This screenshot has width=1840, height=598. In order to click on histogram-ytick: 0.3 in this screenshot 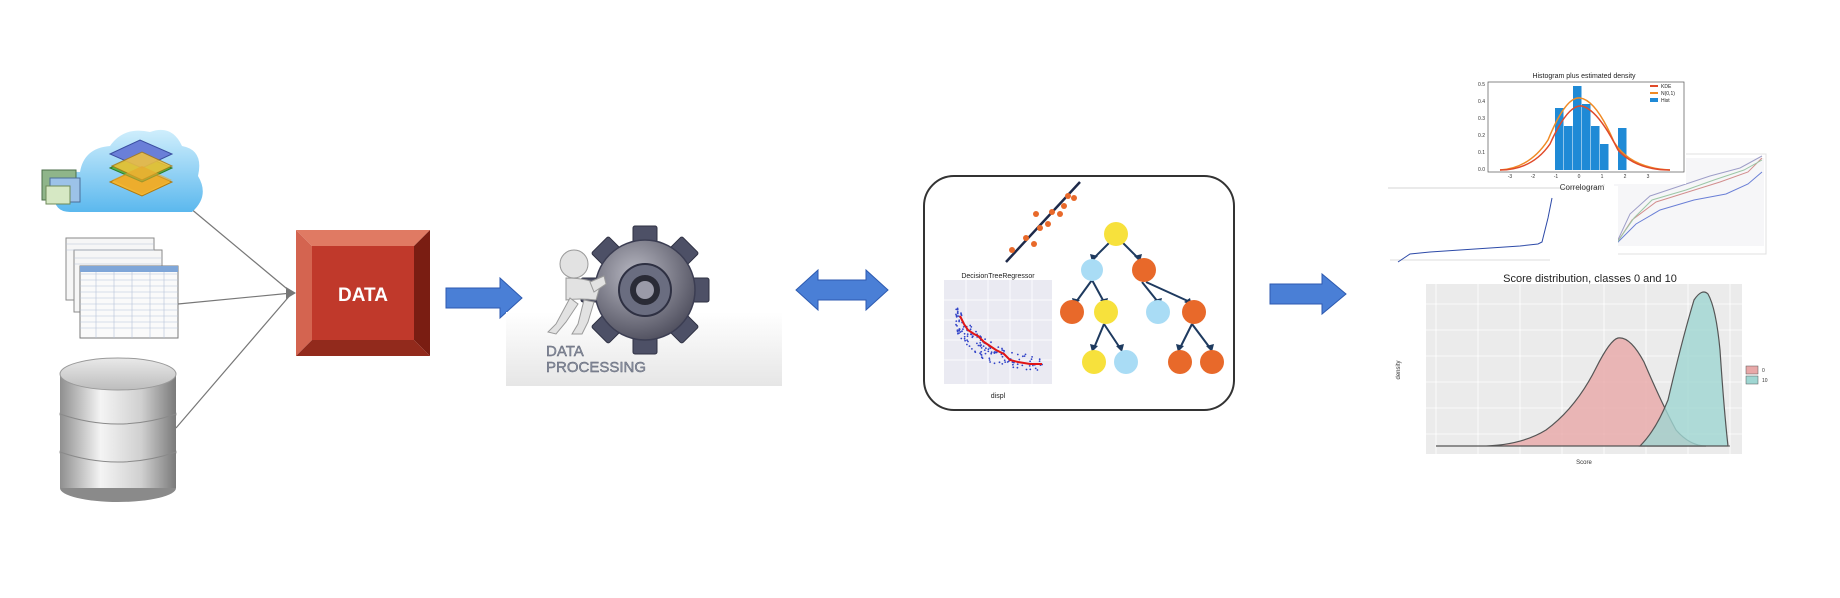, I will do `click(1481, 119)`.